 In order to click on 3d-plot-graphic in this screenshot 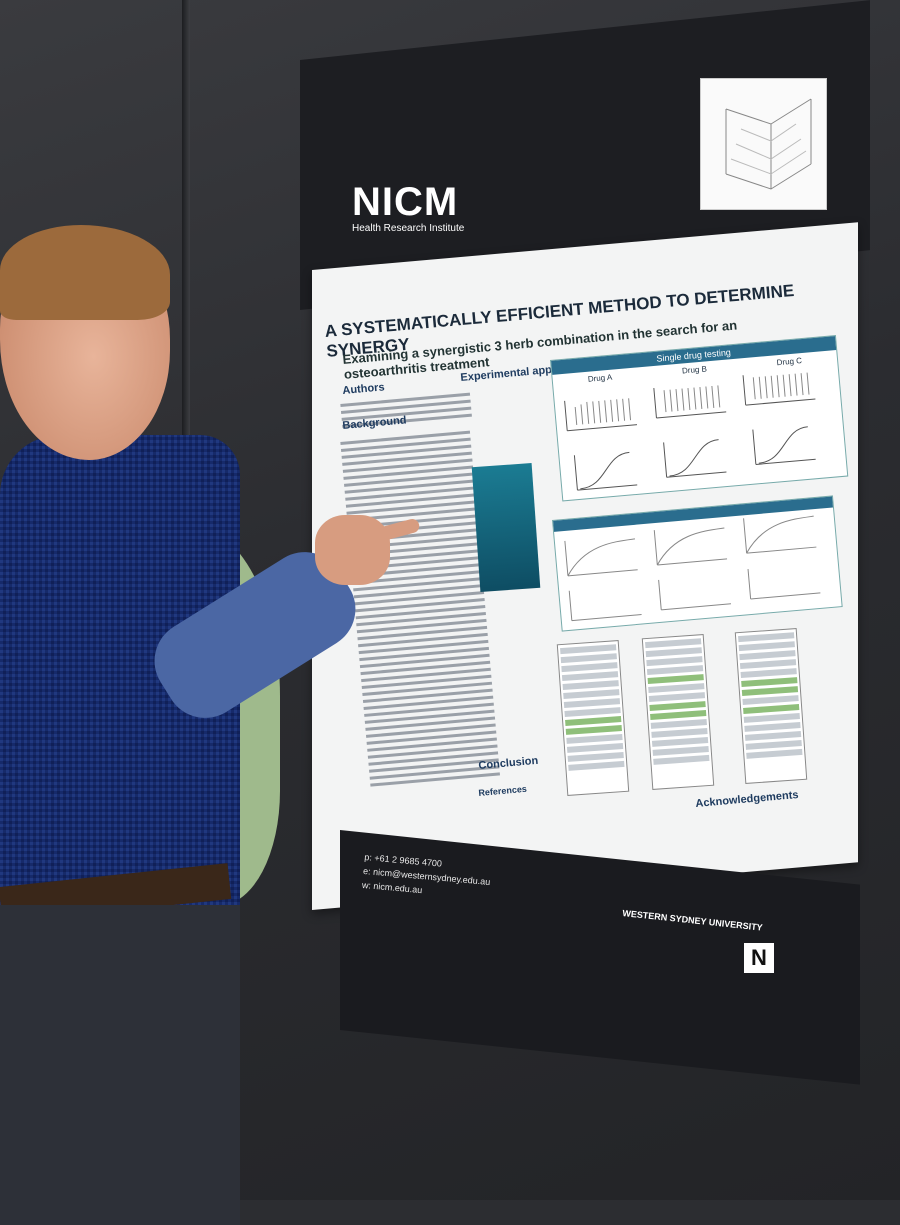, I will do `click(768, 144)`.